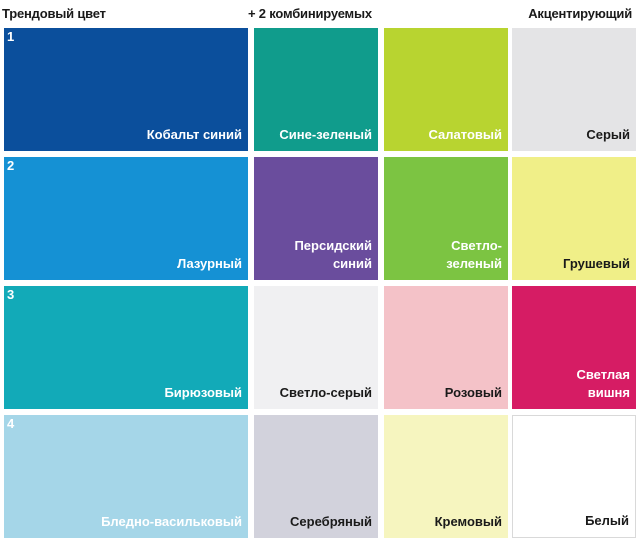 This screenshot has width=640, height=543. What do you see at coordinates (607, 520) in the screenshot?
I see `swatch-color-name: Белый` at bounding box center [607, 520].